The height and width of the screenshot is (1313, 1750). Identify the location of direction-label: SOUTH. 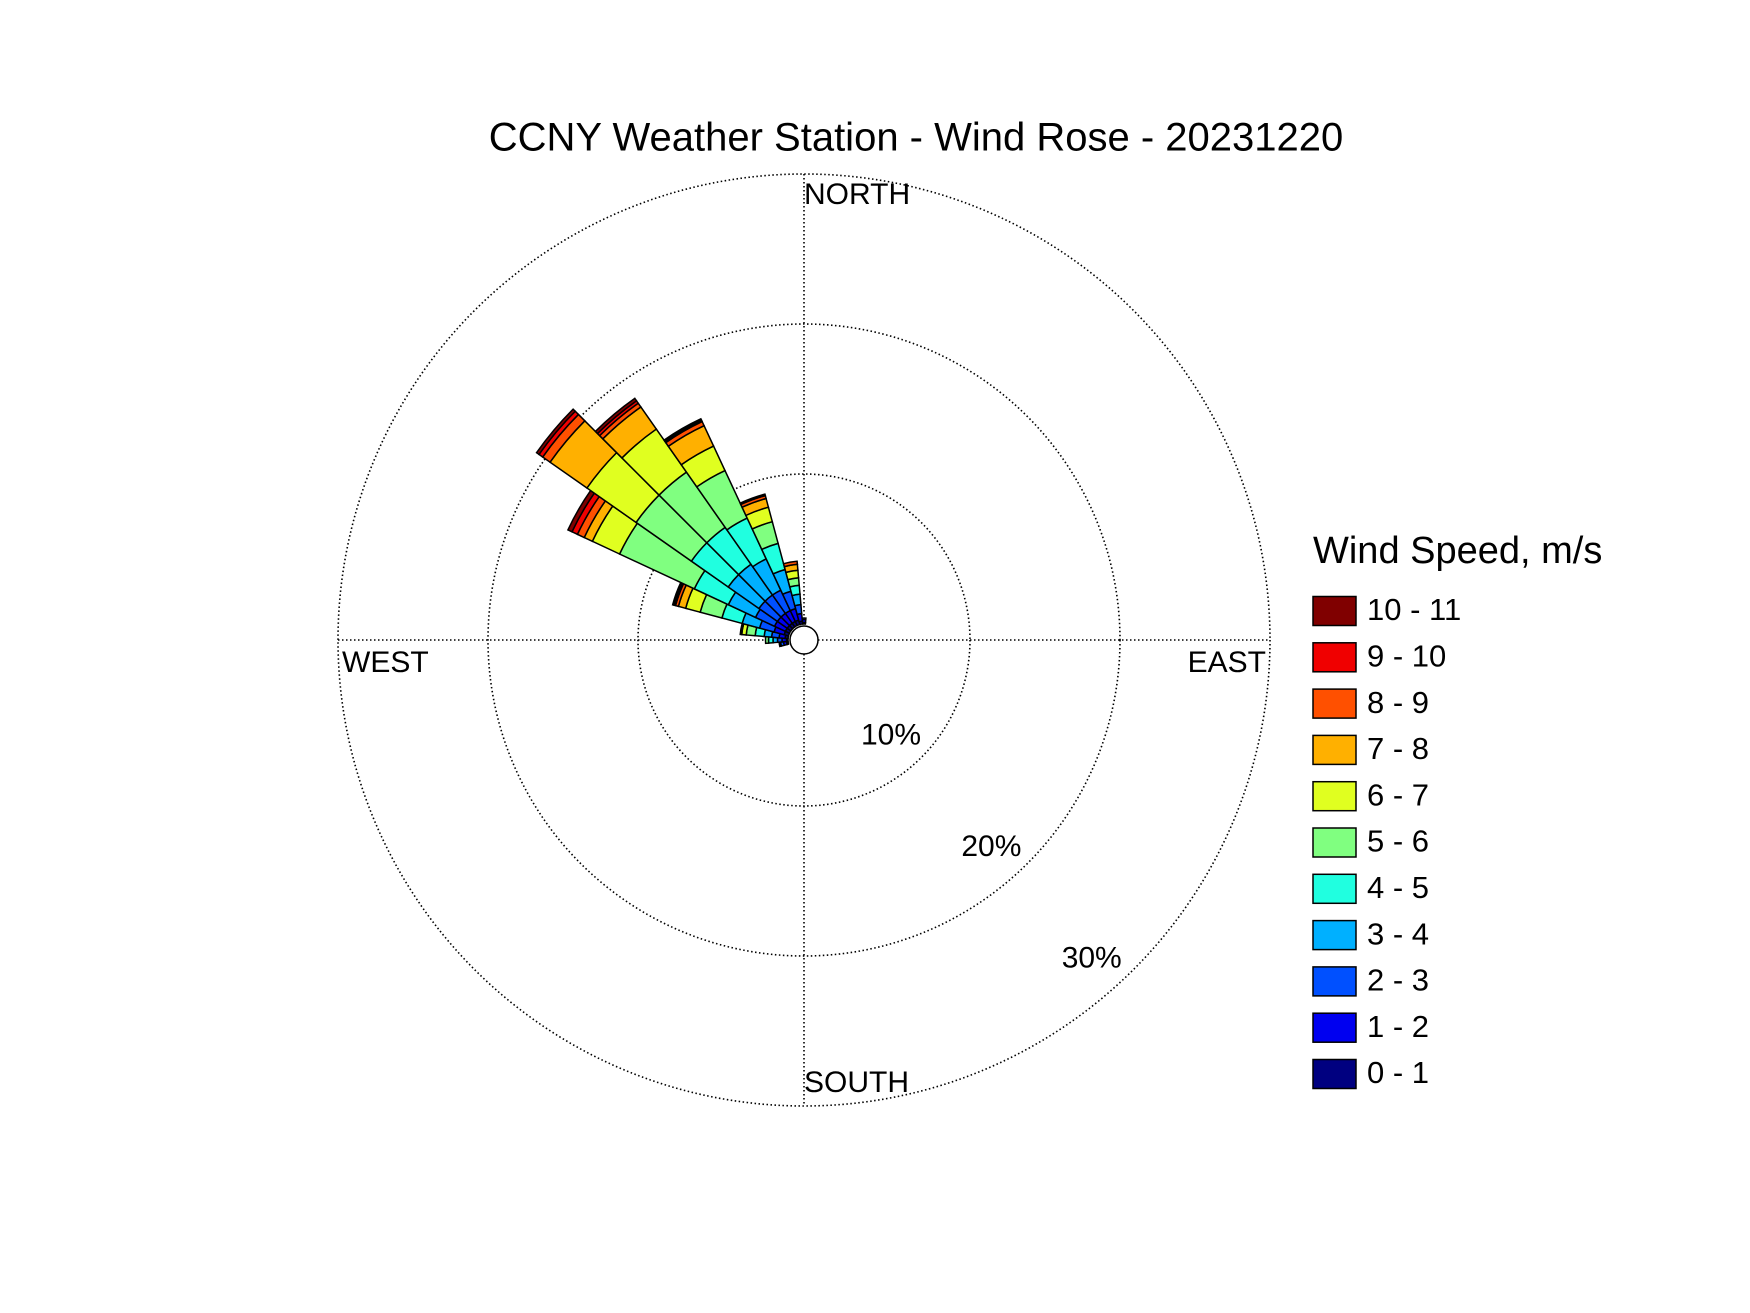
(856, 1082).